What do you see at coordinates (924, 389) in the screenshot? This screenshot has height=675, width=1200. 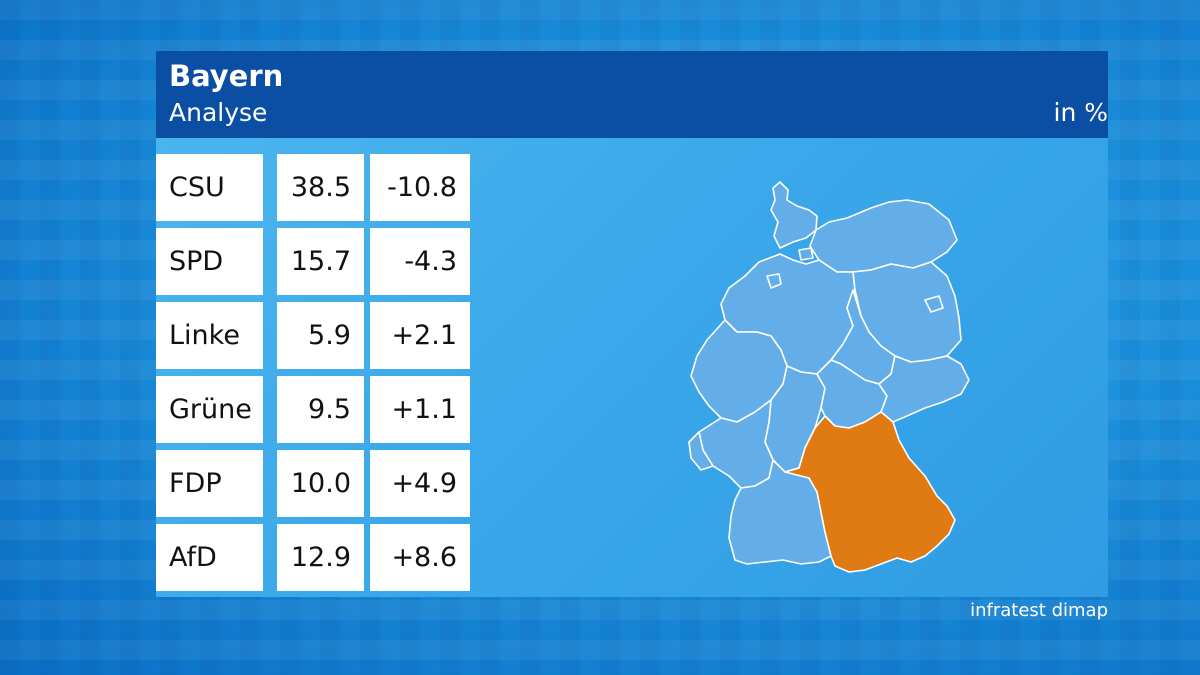 I see `map-state-sachsen` at bounding box center [924, 389].